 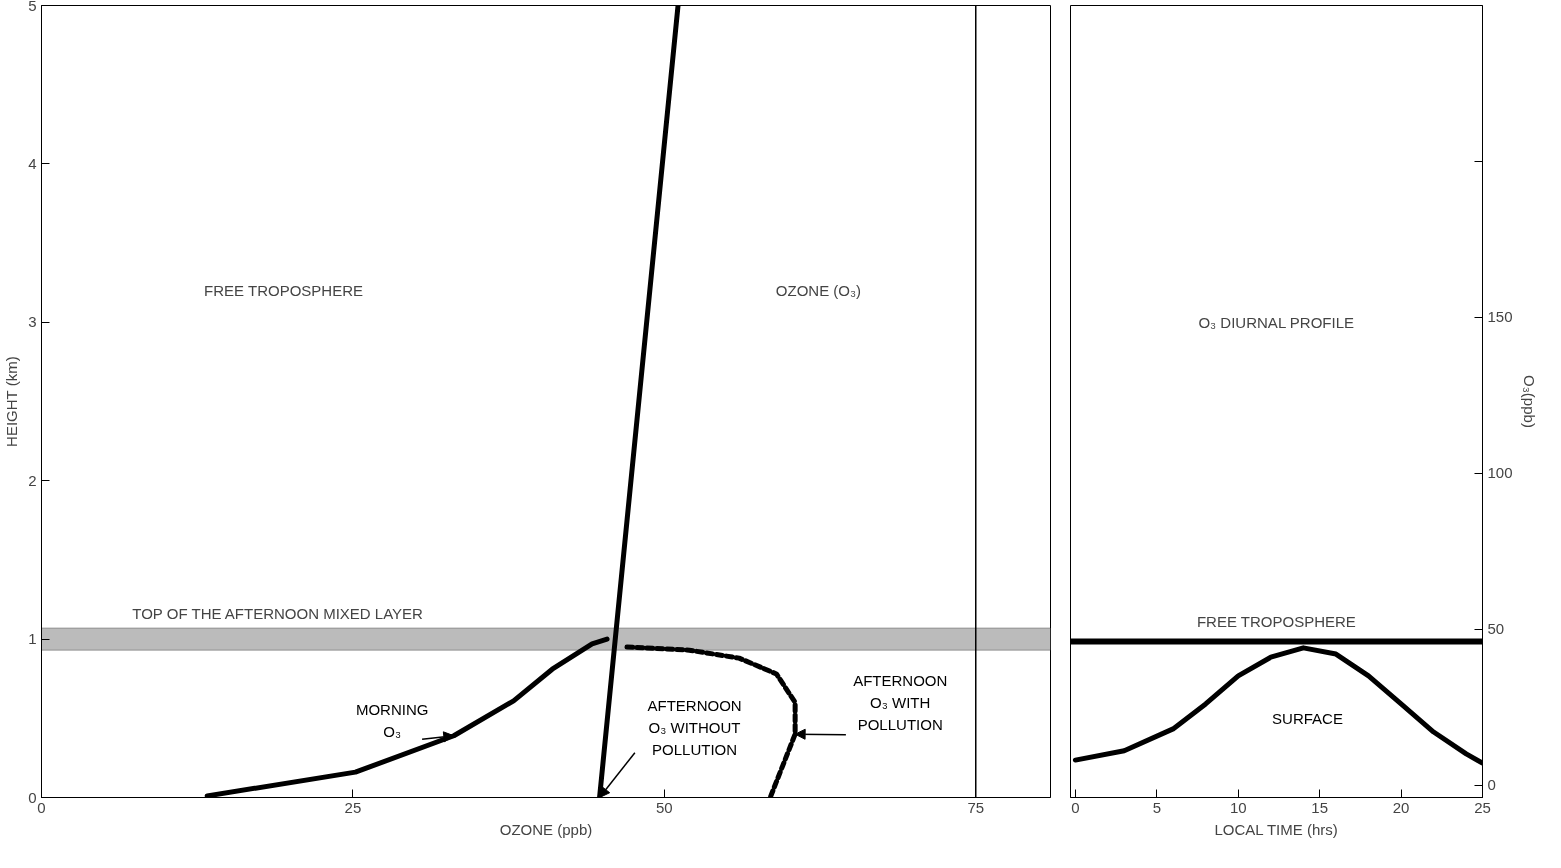 What do you see at coordinates (1307, 718) in the screenshot?
I see `text: SURFACE` at bounding box center [1307, 718].